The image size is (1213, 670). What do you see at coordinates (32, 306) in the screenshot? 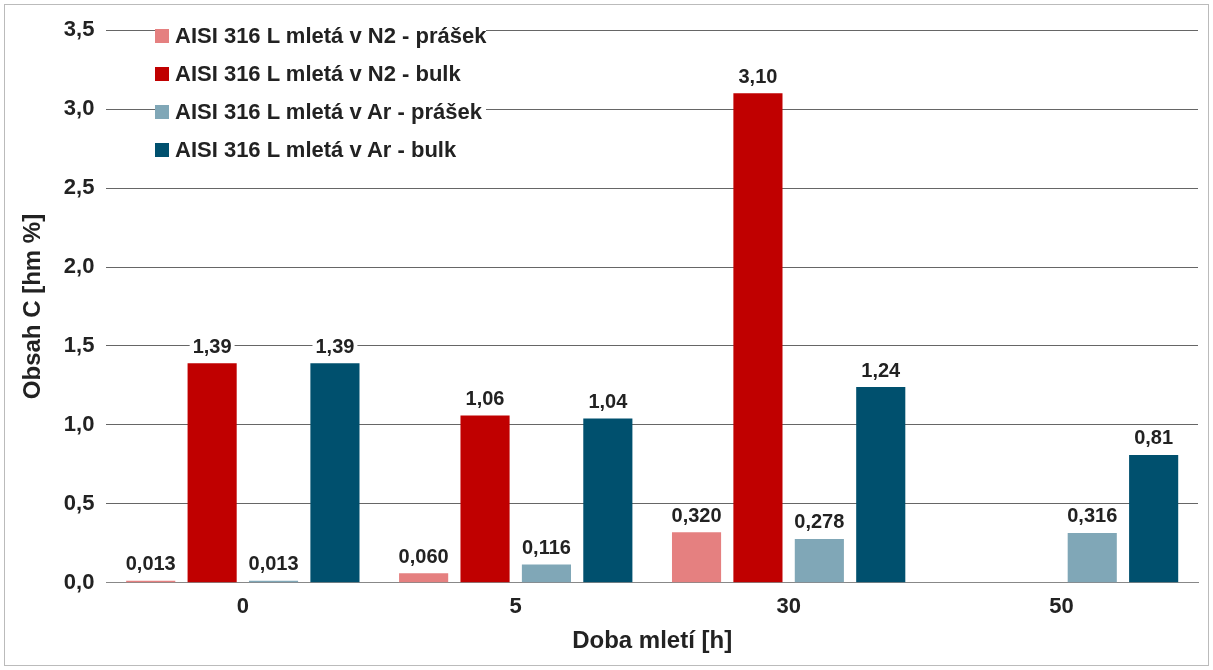
I see `y-axis-title: Obsah C [hm %]` at bounding box center [32, 306].